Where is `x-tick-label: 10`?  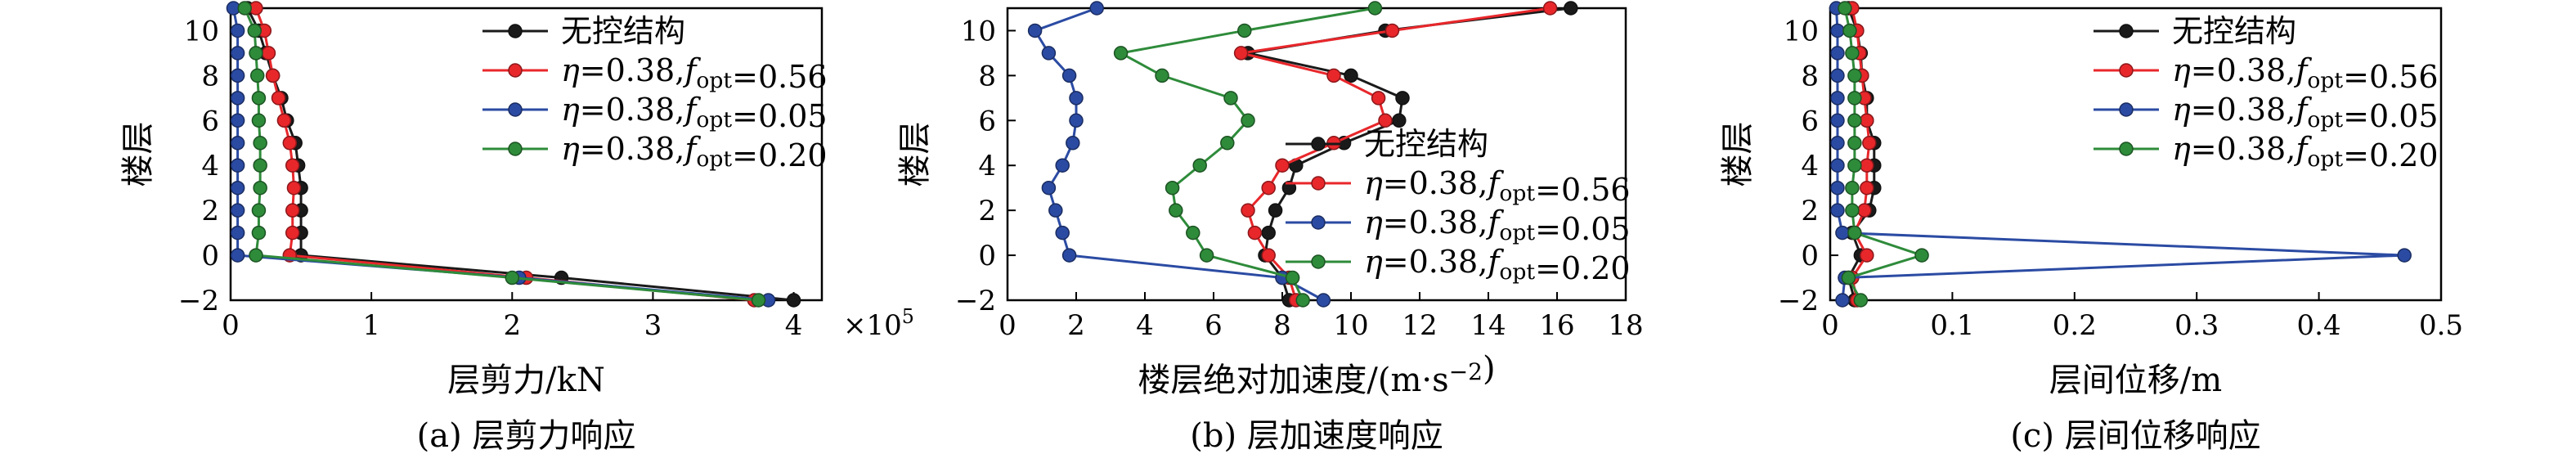
x-tick-label: 10 is located at coordinates (1350, 326).